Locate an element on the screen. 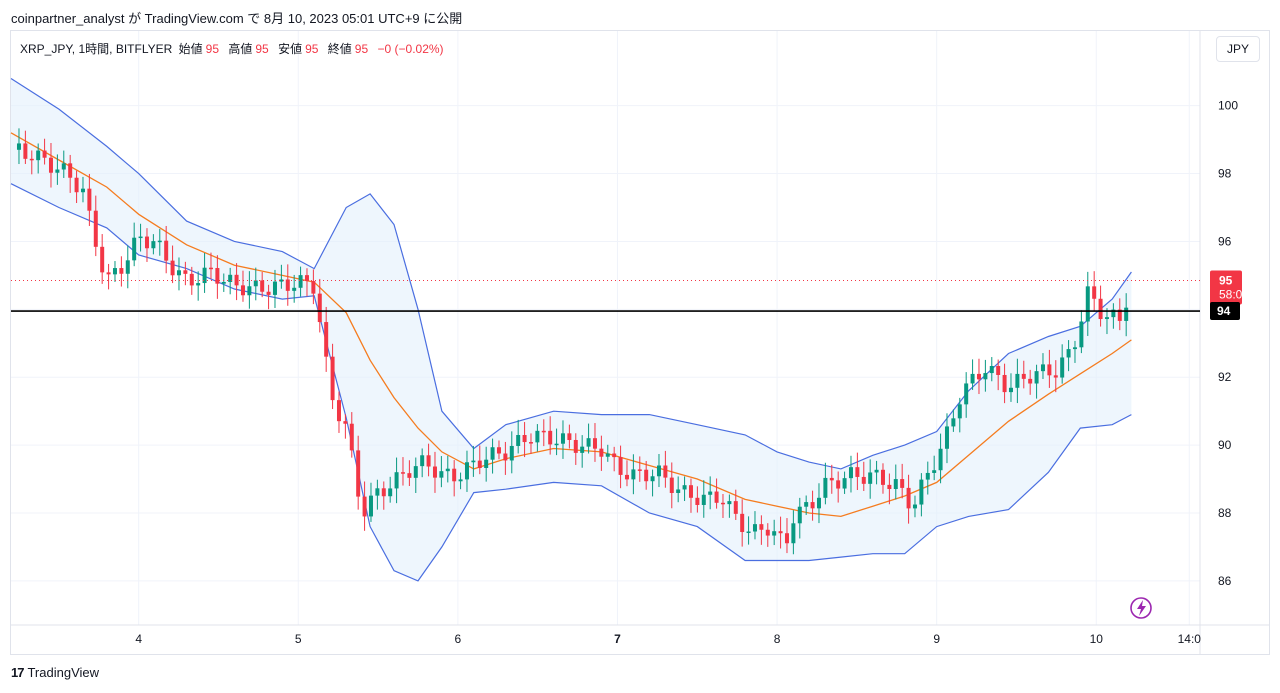  x-tick-label: 5 is located at coordinates (298, 639).